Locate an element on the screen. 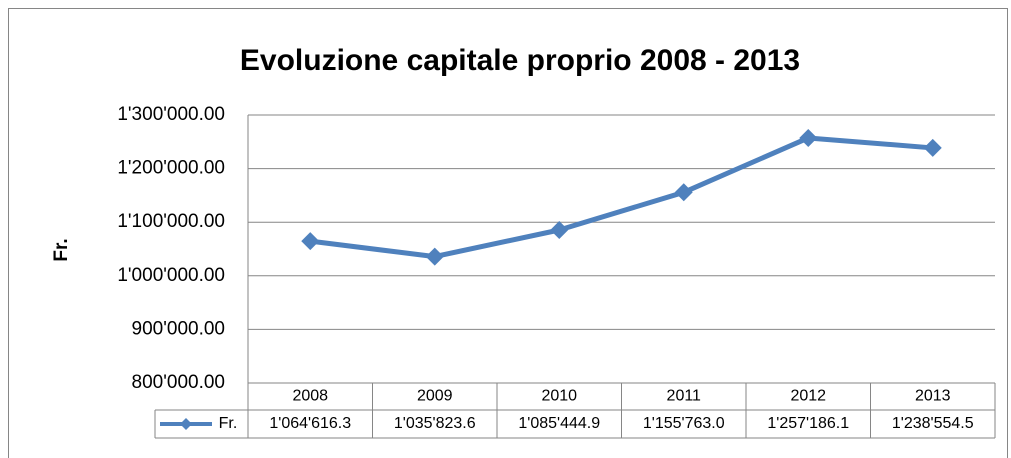 The width and height of the screenshot is (1011, 458). chart-title: Evoluzione capitale proprio 2008 - 2013 is located at coordinates (520, 60).